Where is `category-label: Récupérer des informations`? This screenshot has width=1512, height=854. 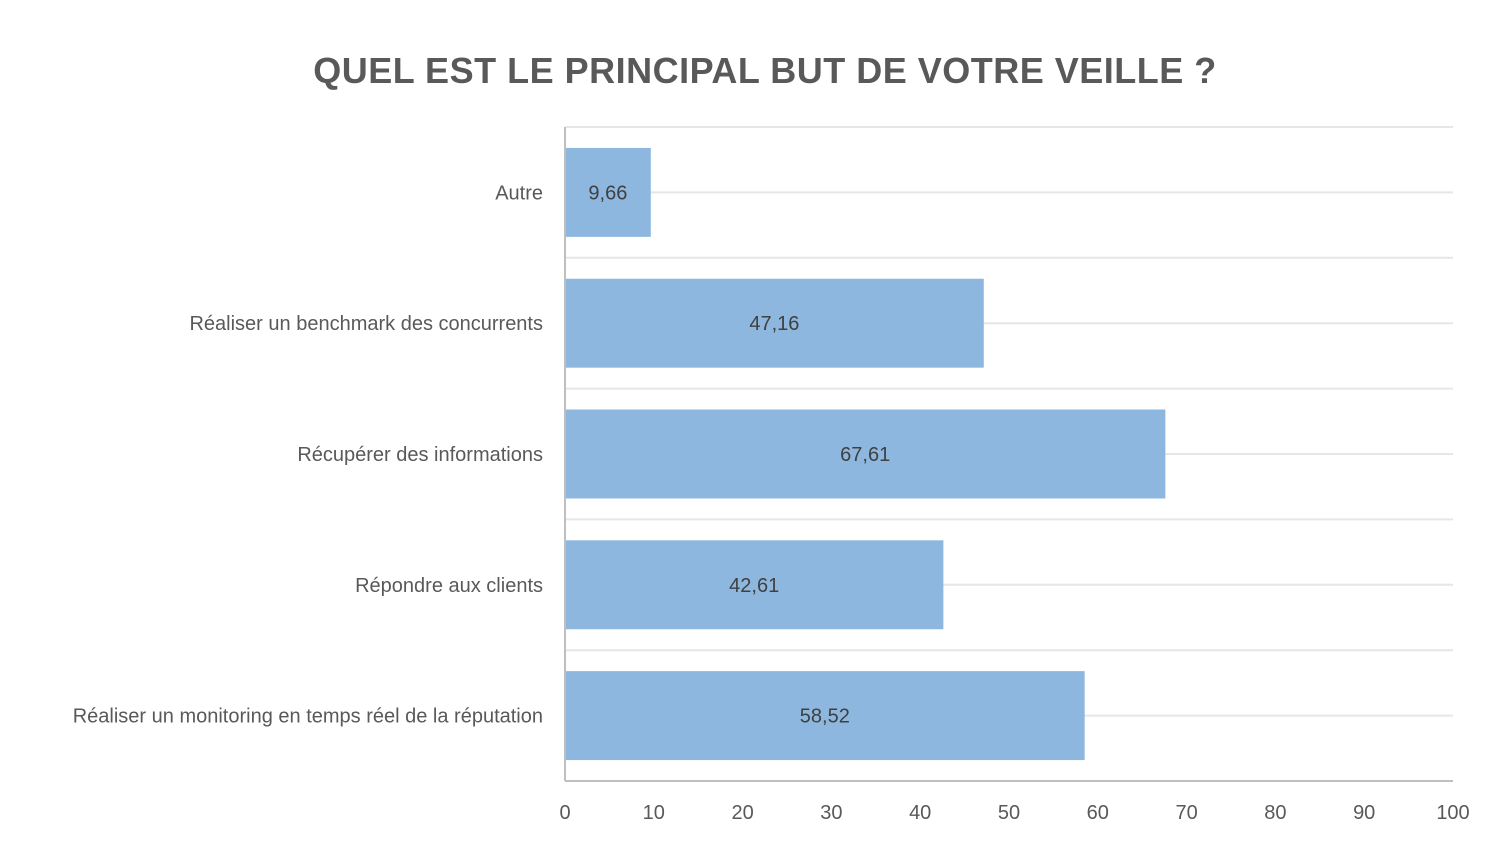 category-label: Récupérer des informations is located at coordinates (420, 455).